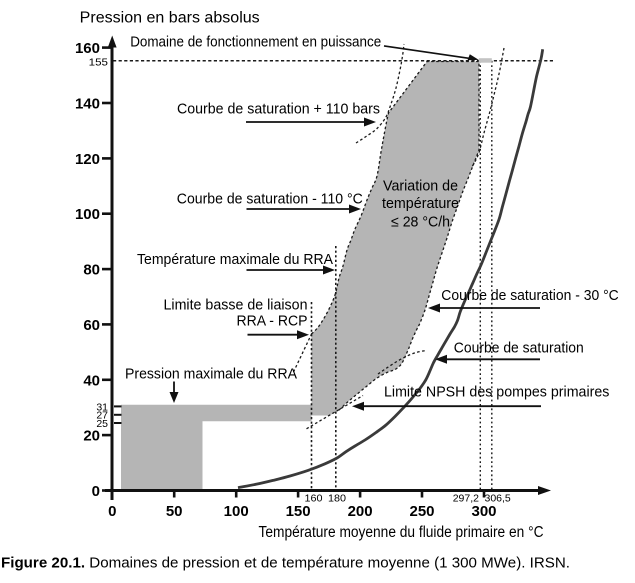 The height and width of the screenshot is (583, 635). Describe the element at coordinates (421, 511) in the screenshot. I see `svg-text: 250` at that location.